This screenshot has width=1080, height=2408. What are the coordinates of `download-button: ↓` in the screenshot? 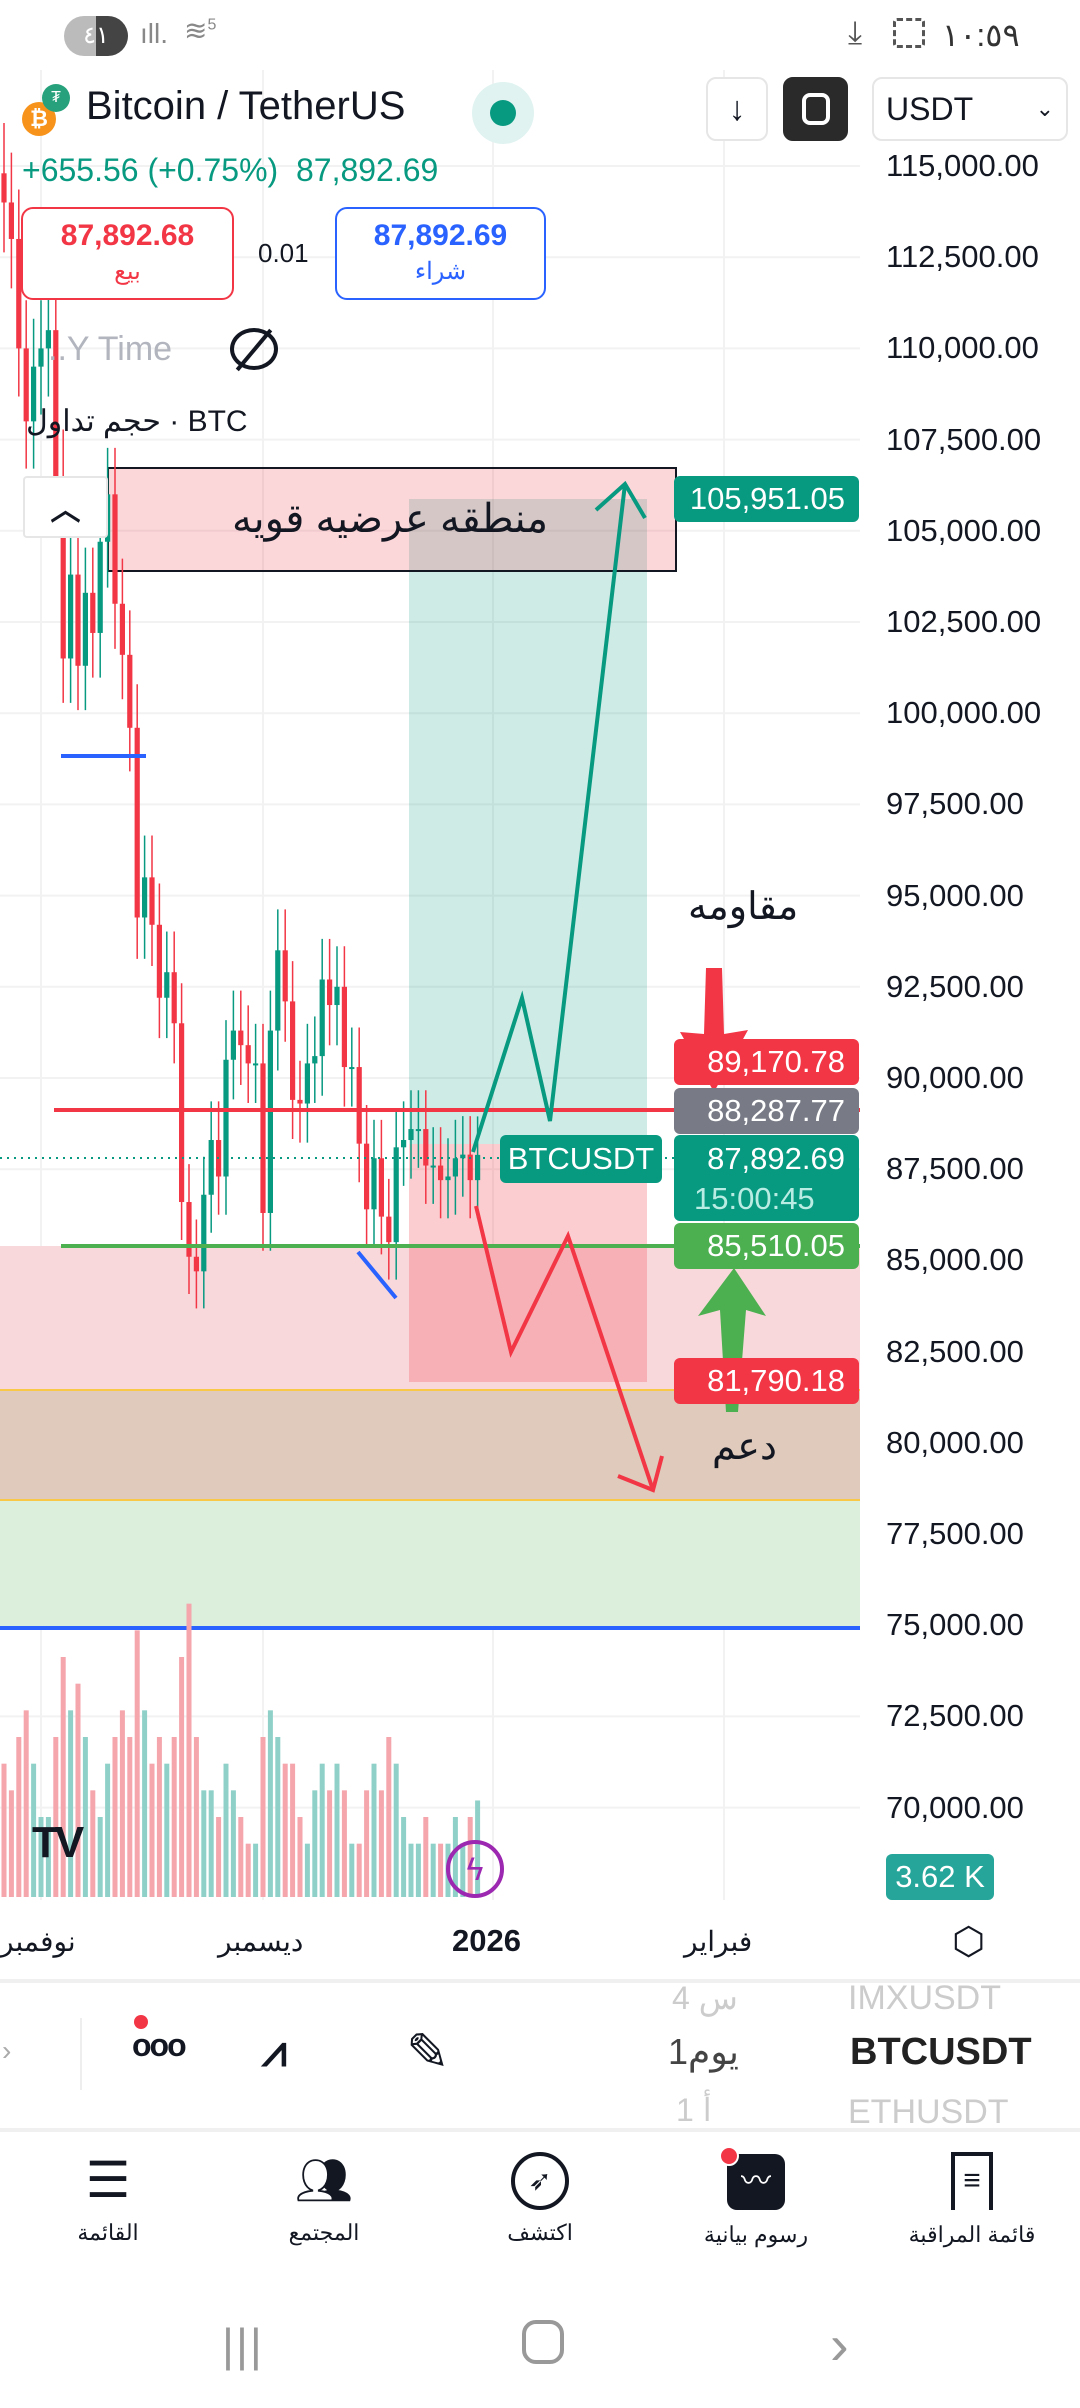 It's located at (737, 109).